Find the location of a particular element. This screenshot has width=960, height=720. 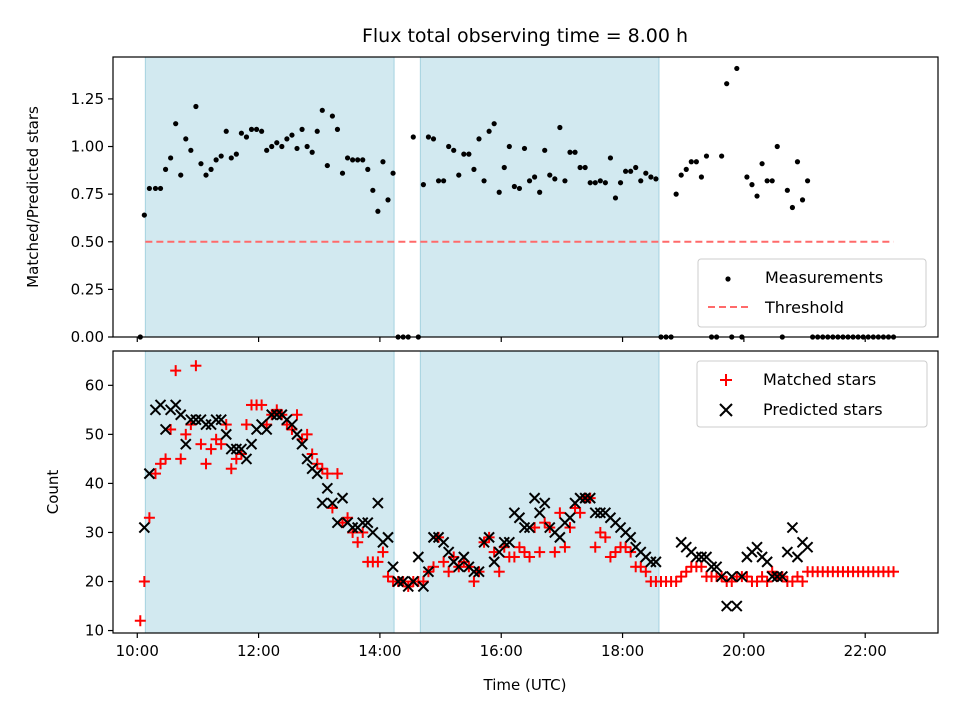

count-y-ticks: 10 20 30 40 50 60 is located at coordinates (99, 508).